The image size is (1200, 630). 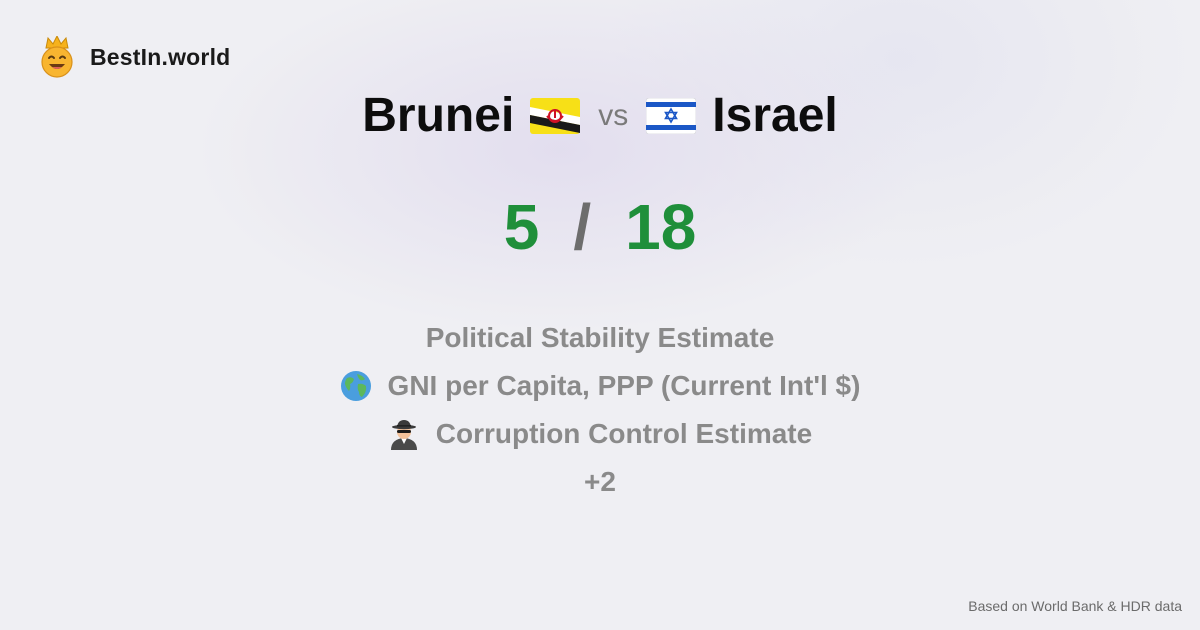 What do you see at coordinates (555, 115) in the screenshot?
I see `brunei-flag-icon` at bounding box center [555, 115].